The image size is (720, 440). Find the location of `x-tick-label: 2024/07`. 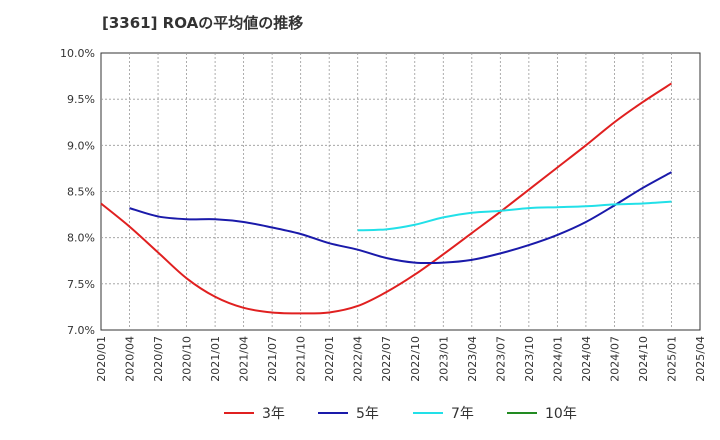

x-tick-label: 2024/07 is located at coordinates (614, 359).